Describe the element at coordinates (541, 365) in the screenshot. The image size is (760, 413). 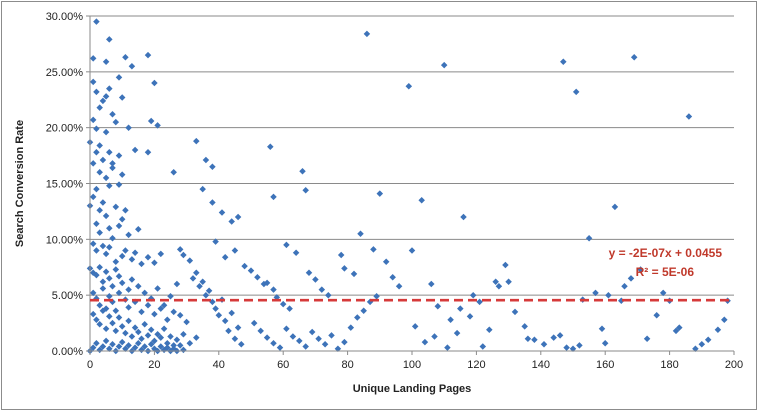
I see `x-tick-label: 140` at that location.